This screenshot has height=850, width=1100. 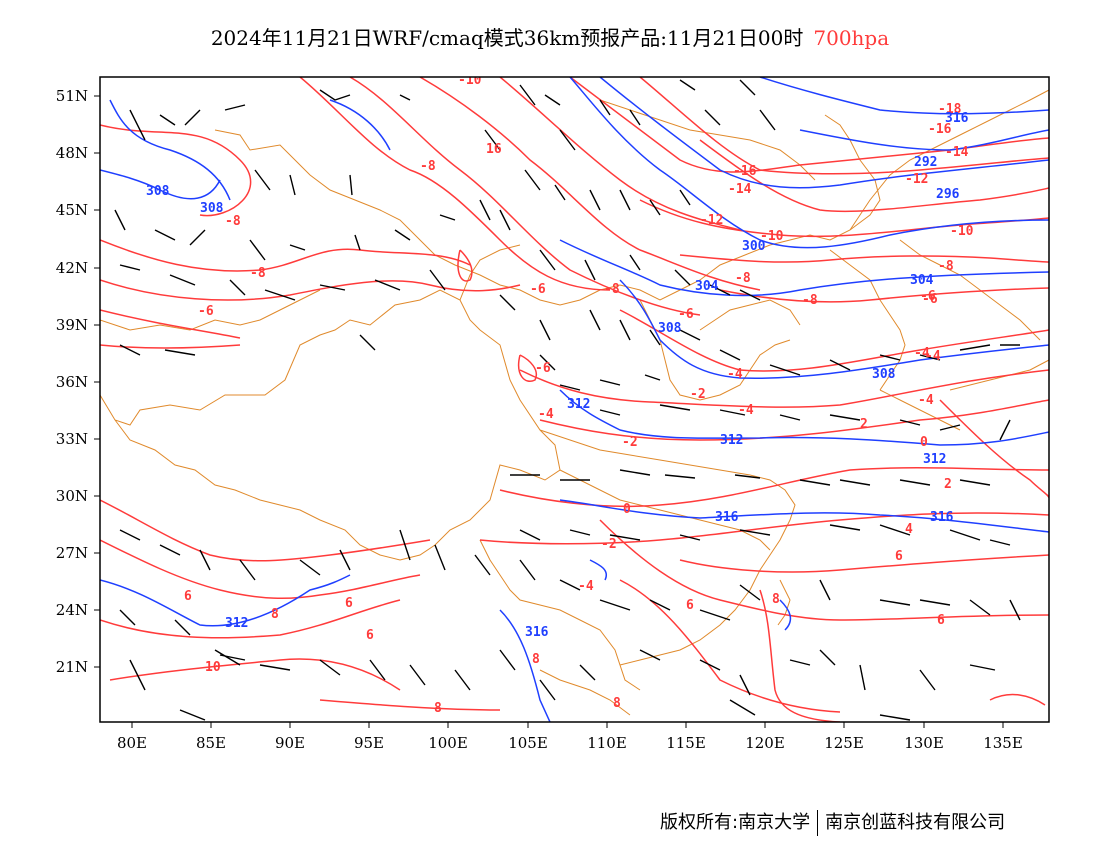 What do you see at coordinates (754, 246) in the screenshot?
I see `geo-label: 300` at bounding box center [754, 246].